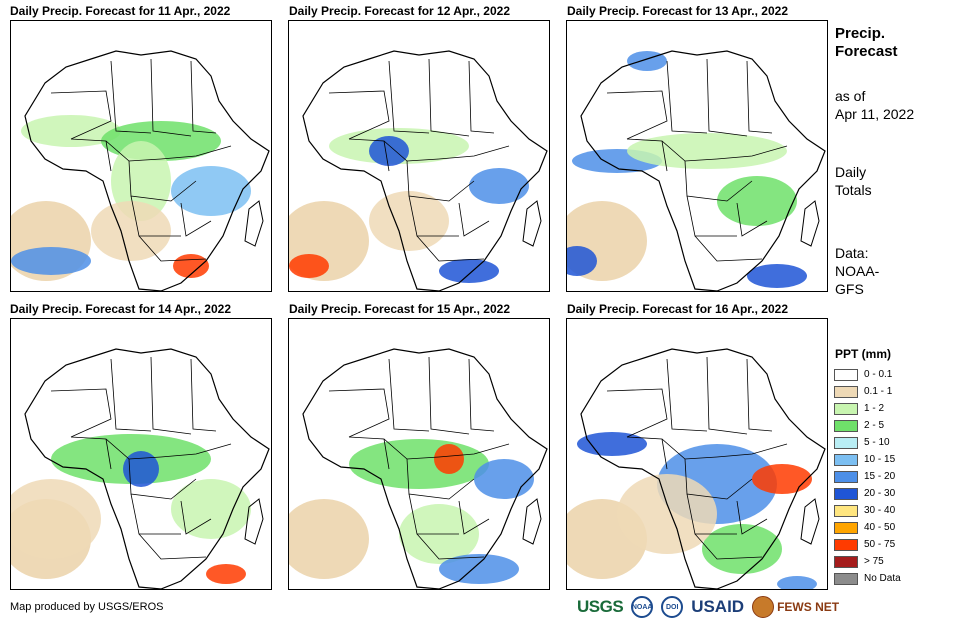 The height and width of the screenshot is (626, 967). What do you see at coordinates (708, 607) in the screenshot?
I see `agency-logos: USGS NOAA DOI USAID FEWS NET` at bounding box center [708, 607].